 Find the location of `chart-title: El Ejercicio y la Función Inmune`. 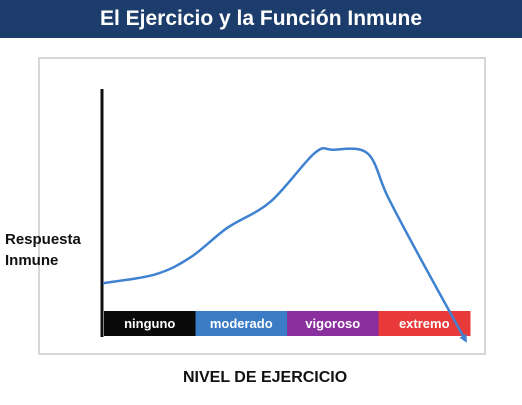

chart-title: El Ejercicio y la Función Inmune is located at coordinates (261, 19).